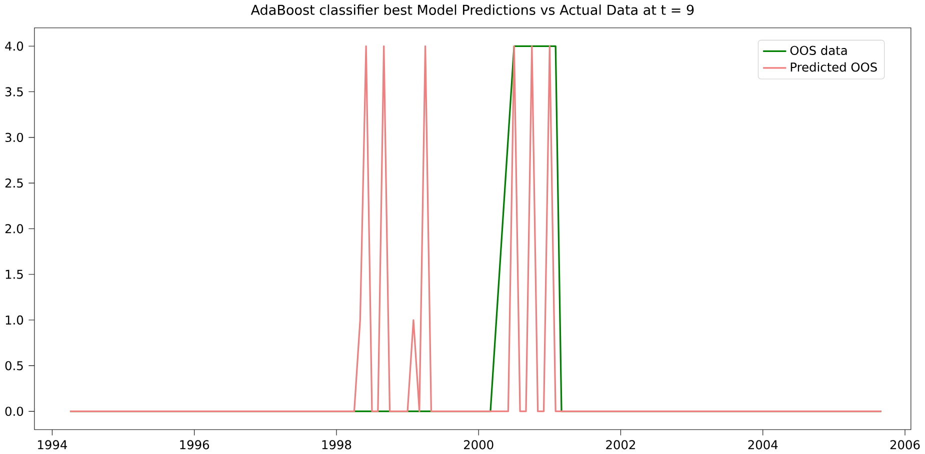 Image resolution: width=925 pixels, height=454 pixels. Describe the element at coordinates (15, 320) in the screenshot. I see `y-tick-label: 1.0` at that location.